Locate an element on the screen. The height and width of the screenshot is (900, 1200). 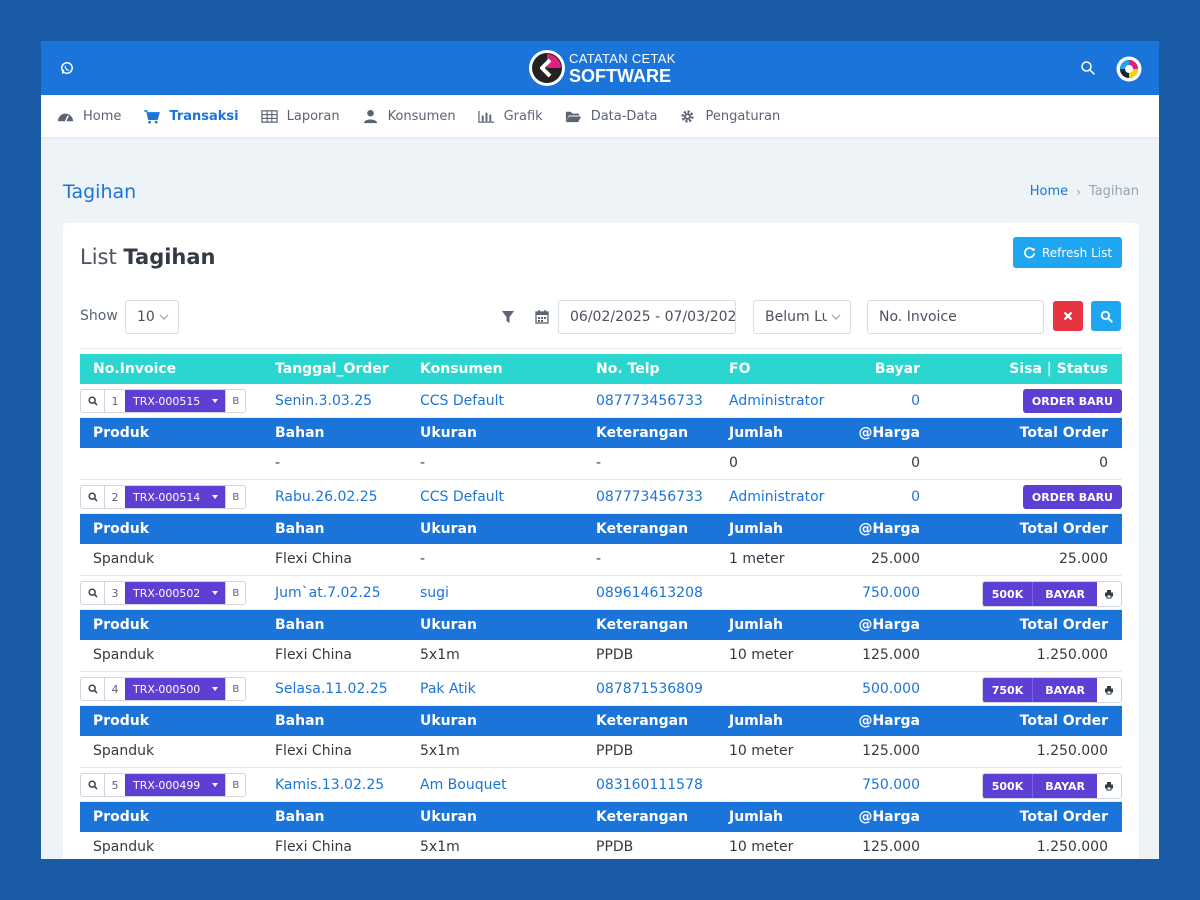
payment-status-select: Belum Lunas is located at coordinates (802, 317).